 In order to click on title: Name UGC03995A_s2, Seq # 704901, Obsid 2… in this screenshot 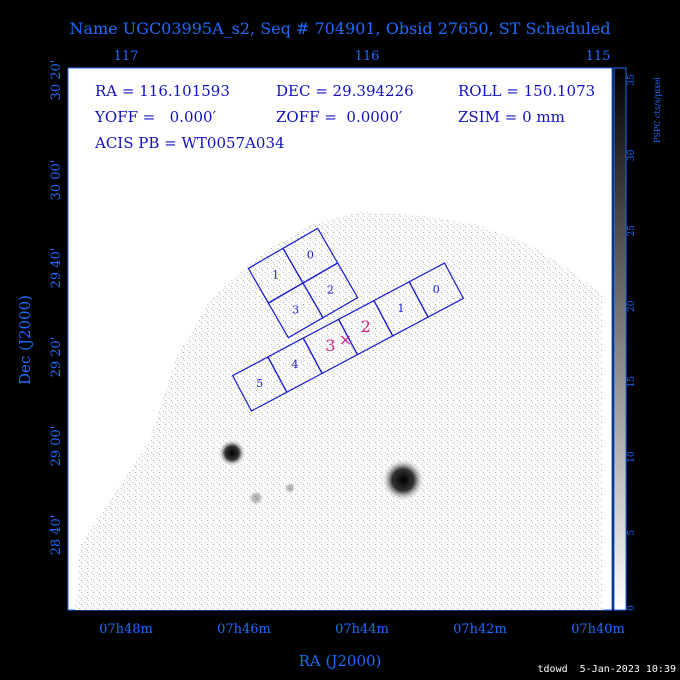, I will do `click(339, 28)`.